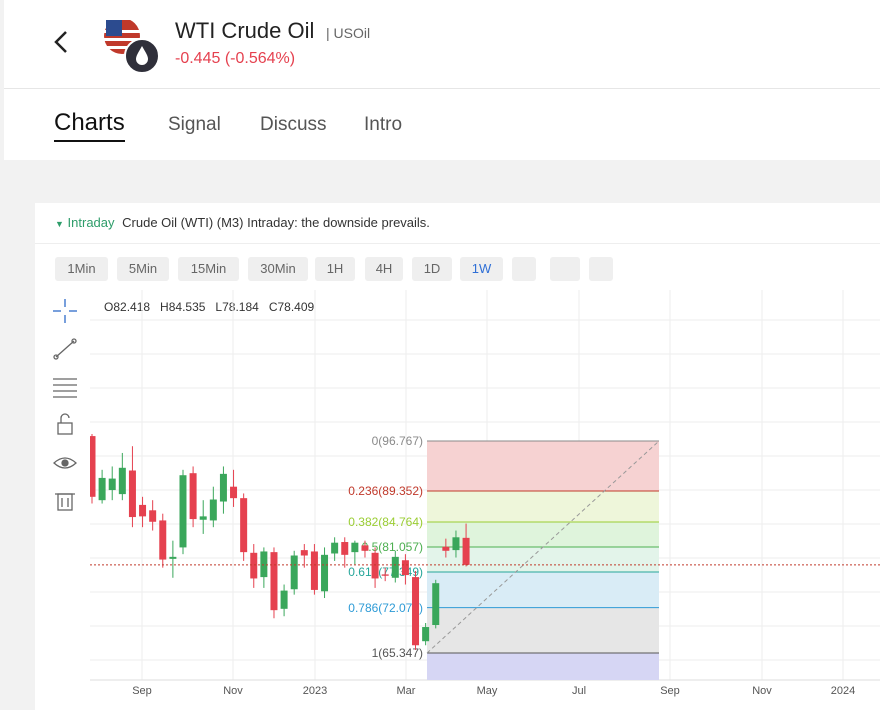 The height and width of the screenshot is (710, 880). What do you see at coordinates (762, 691) in the screenshot?
I see `x-tick-label: Nov` at bounding box center [762, 691].